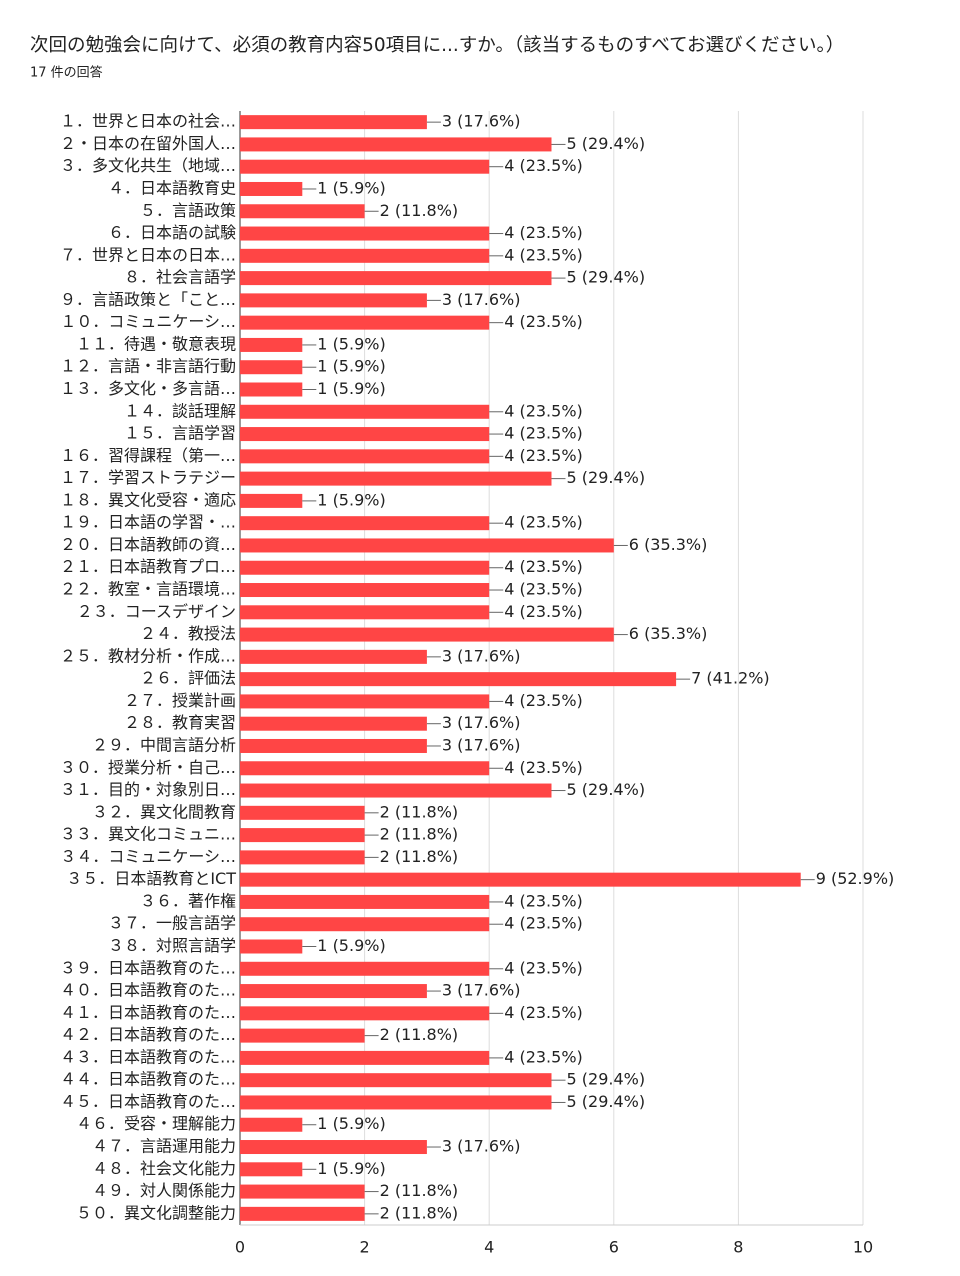  Describe the element at coordinates (156, 611) in the screenshot. I see `y-tick-label: ２３．コースデザイン` at that location.